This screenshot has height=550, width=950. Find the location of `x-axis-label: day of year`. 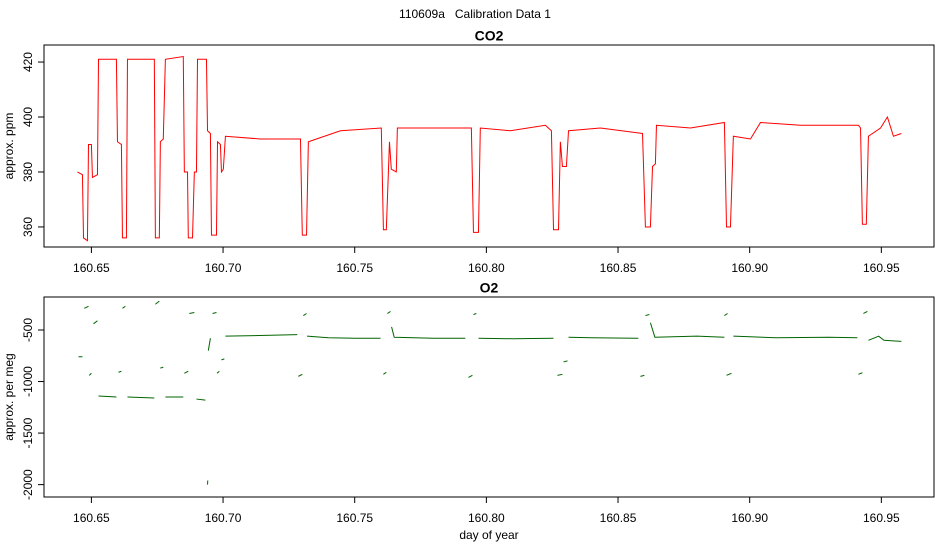

x-axis-label: day of year is located at coordinates (488, 535).